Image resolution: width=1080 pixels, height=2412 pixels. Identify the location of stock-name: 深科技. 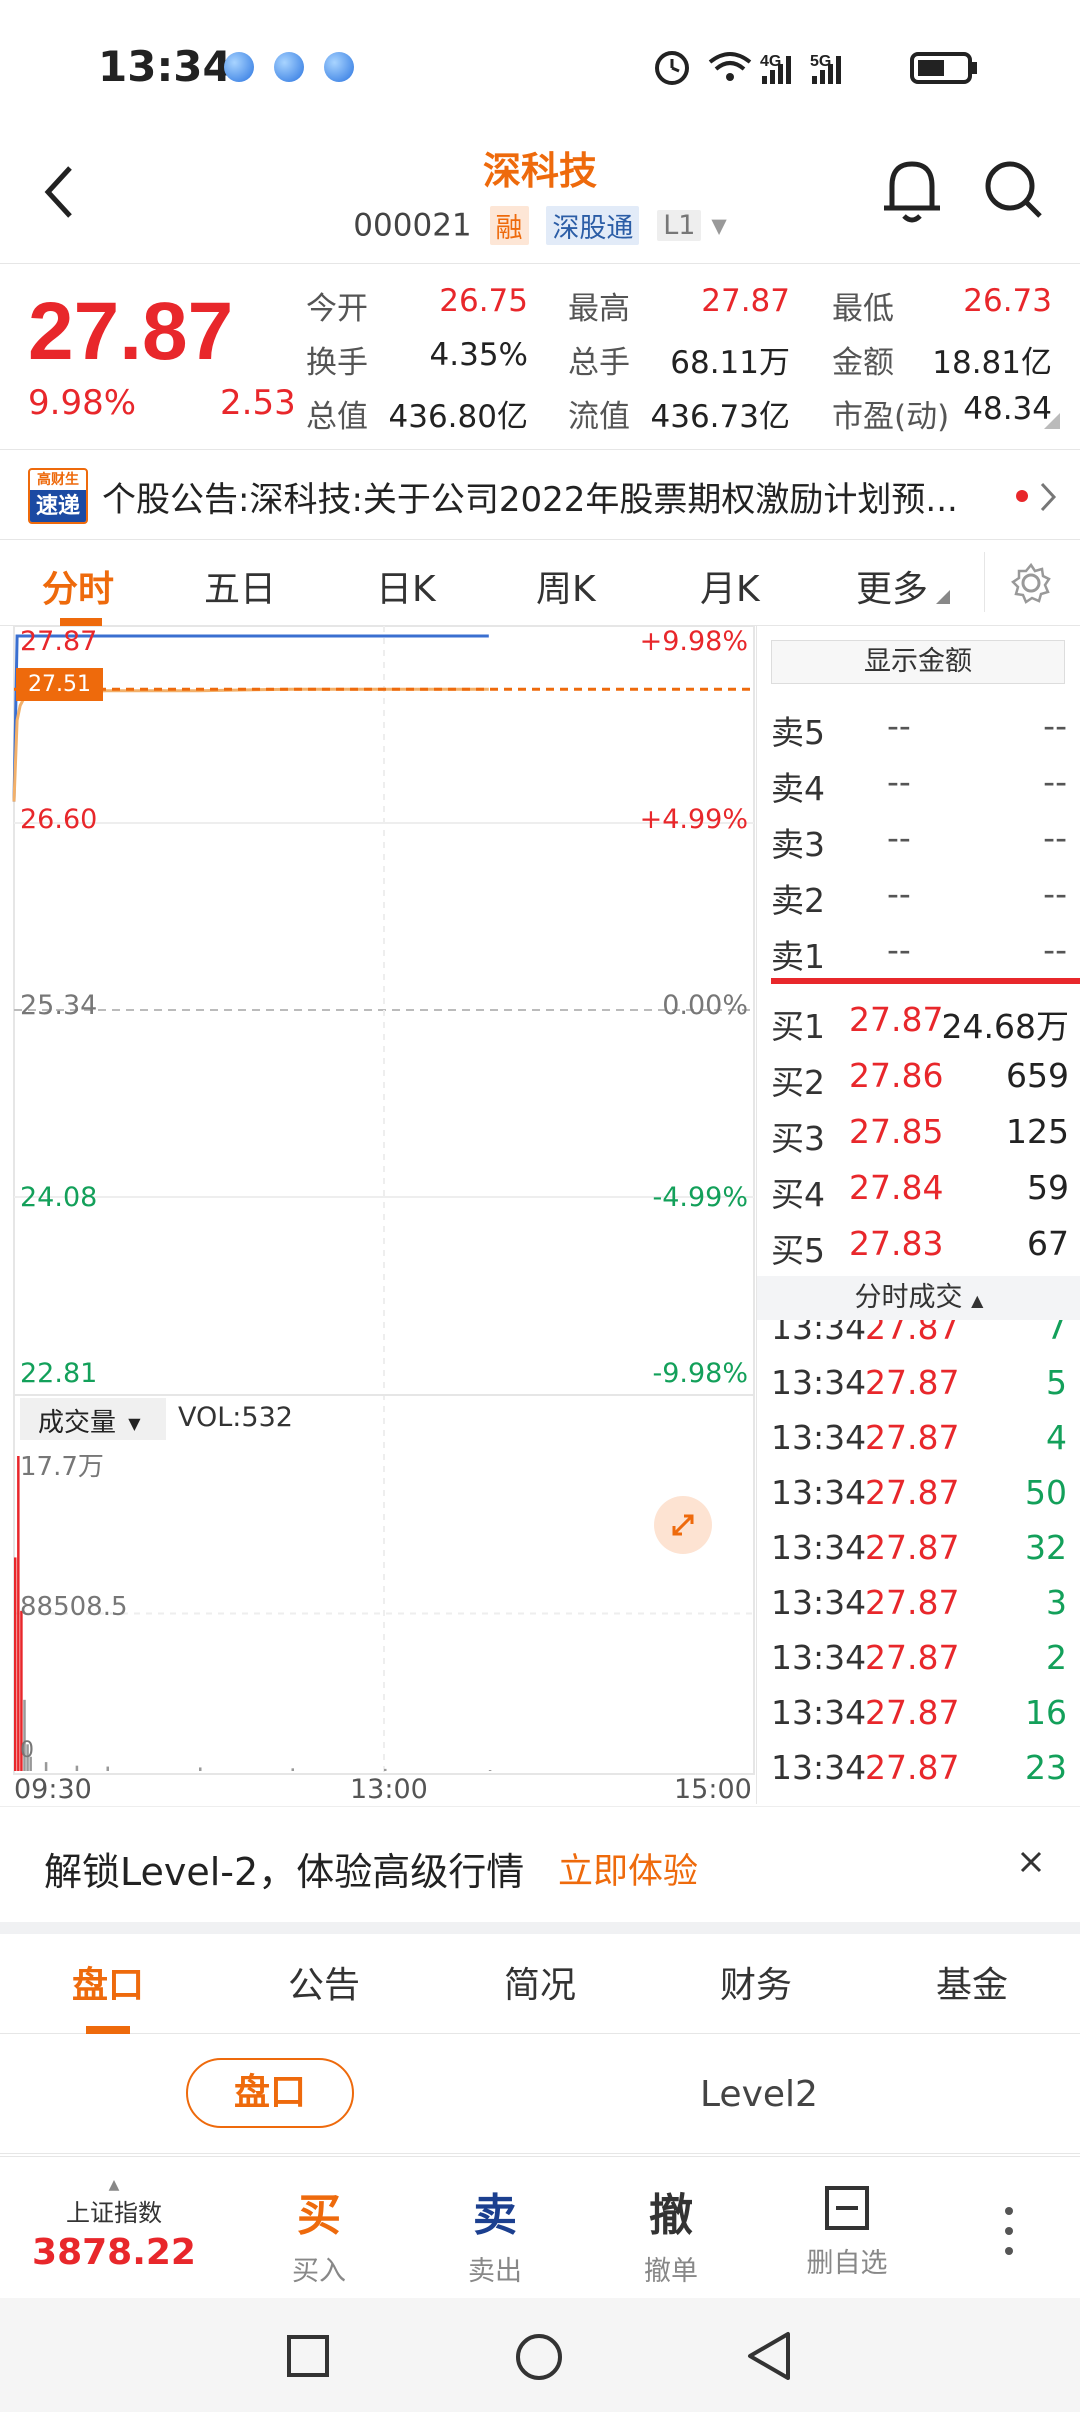
(539, 171).